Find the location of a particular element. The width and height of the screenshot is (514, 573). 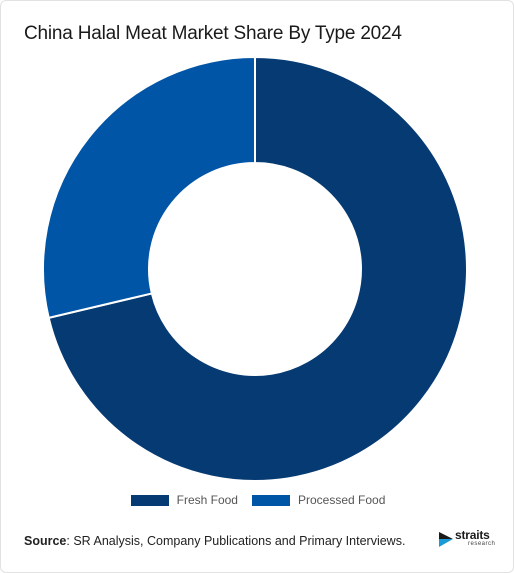

straits-logo-icon is located at coordinates (446, 539).